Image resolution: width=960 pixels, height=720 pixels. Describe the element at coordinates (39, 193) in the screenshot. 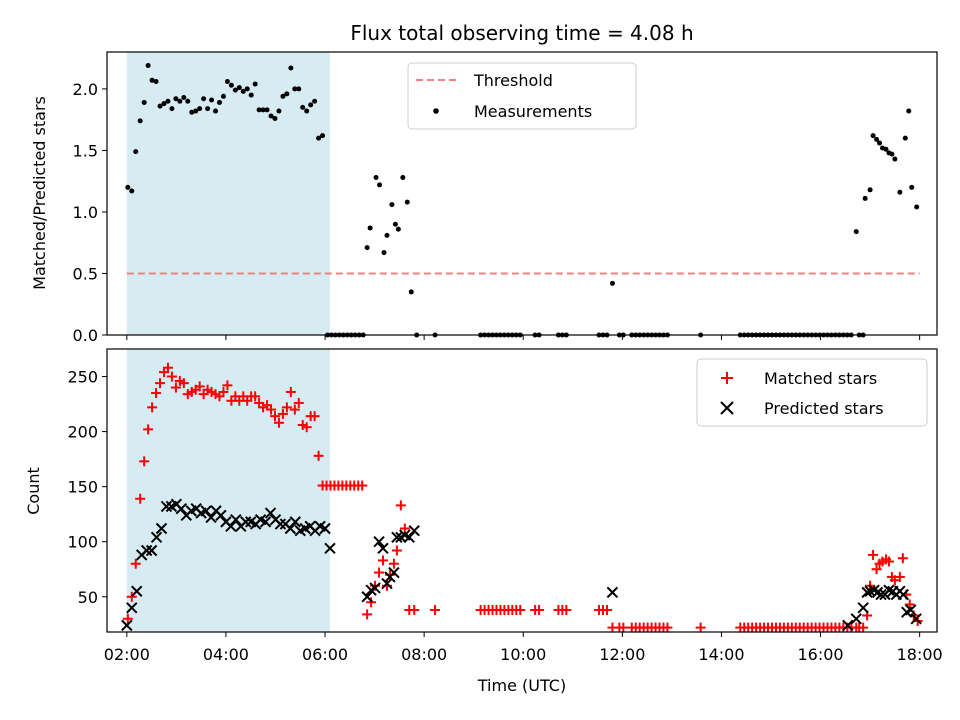

I see `top-y-axis-label: Matched/Predicted stars` at that location.